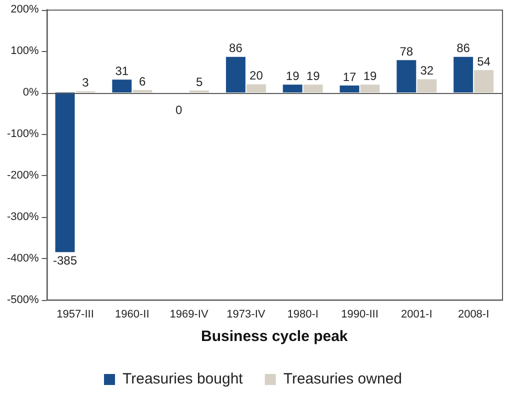 This screenshot has width=522, height=407. I want to click on data-label: 3, so click(86, 83).